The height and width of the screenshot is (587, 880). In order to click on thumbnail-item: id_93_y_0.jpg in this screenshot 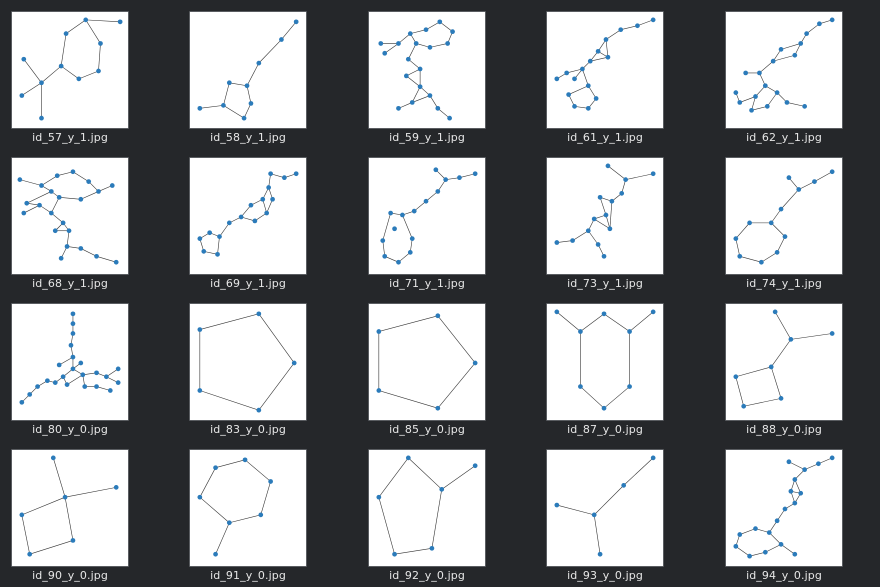, I will do `click(605, 511)`.